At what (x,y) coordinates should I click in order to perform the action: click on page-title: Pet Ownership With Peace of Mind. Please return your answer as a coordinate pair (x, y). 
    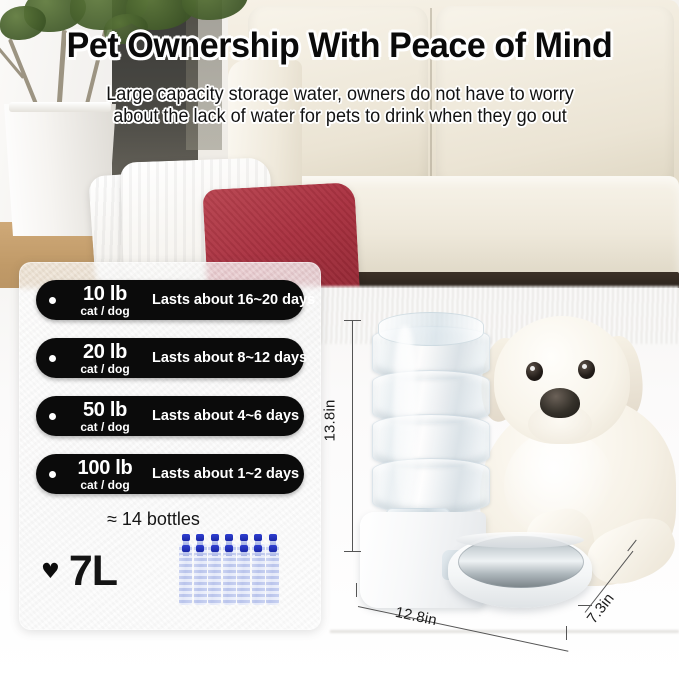
    Looking at the image, I should click on (339, 45).